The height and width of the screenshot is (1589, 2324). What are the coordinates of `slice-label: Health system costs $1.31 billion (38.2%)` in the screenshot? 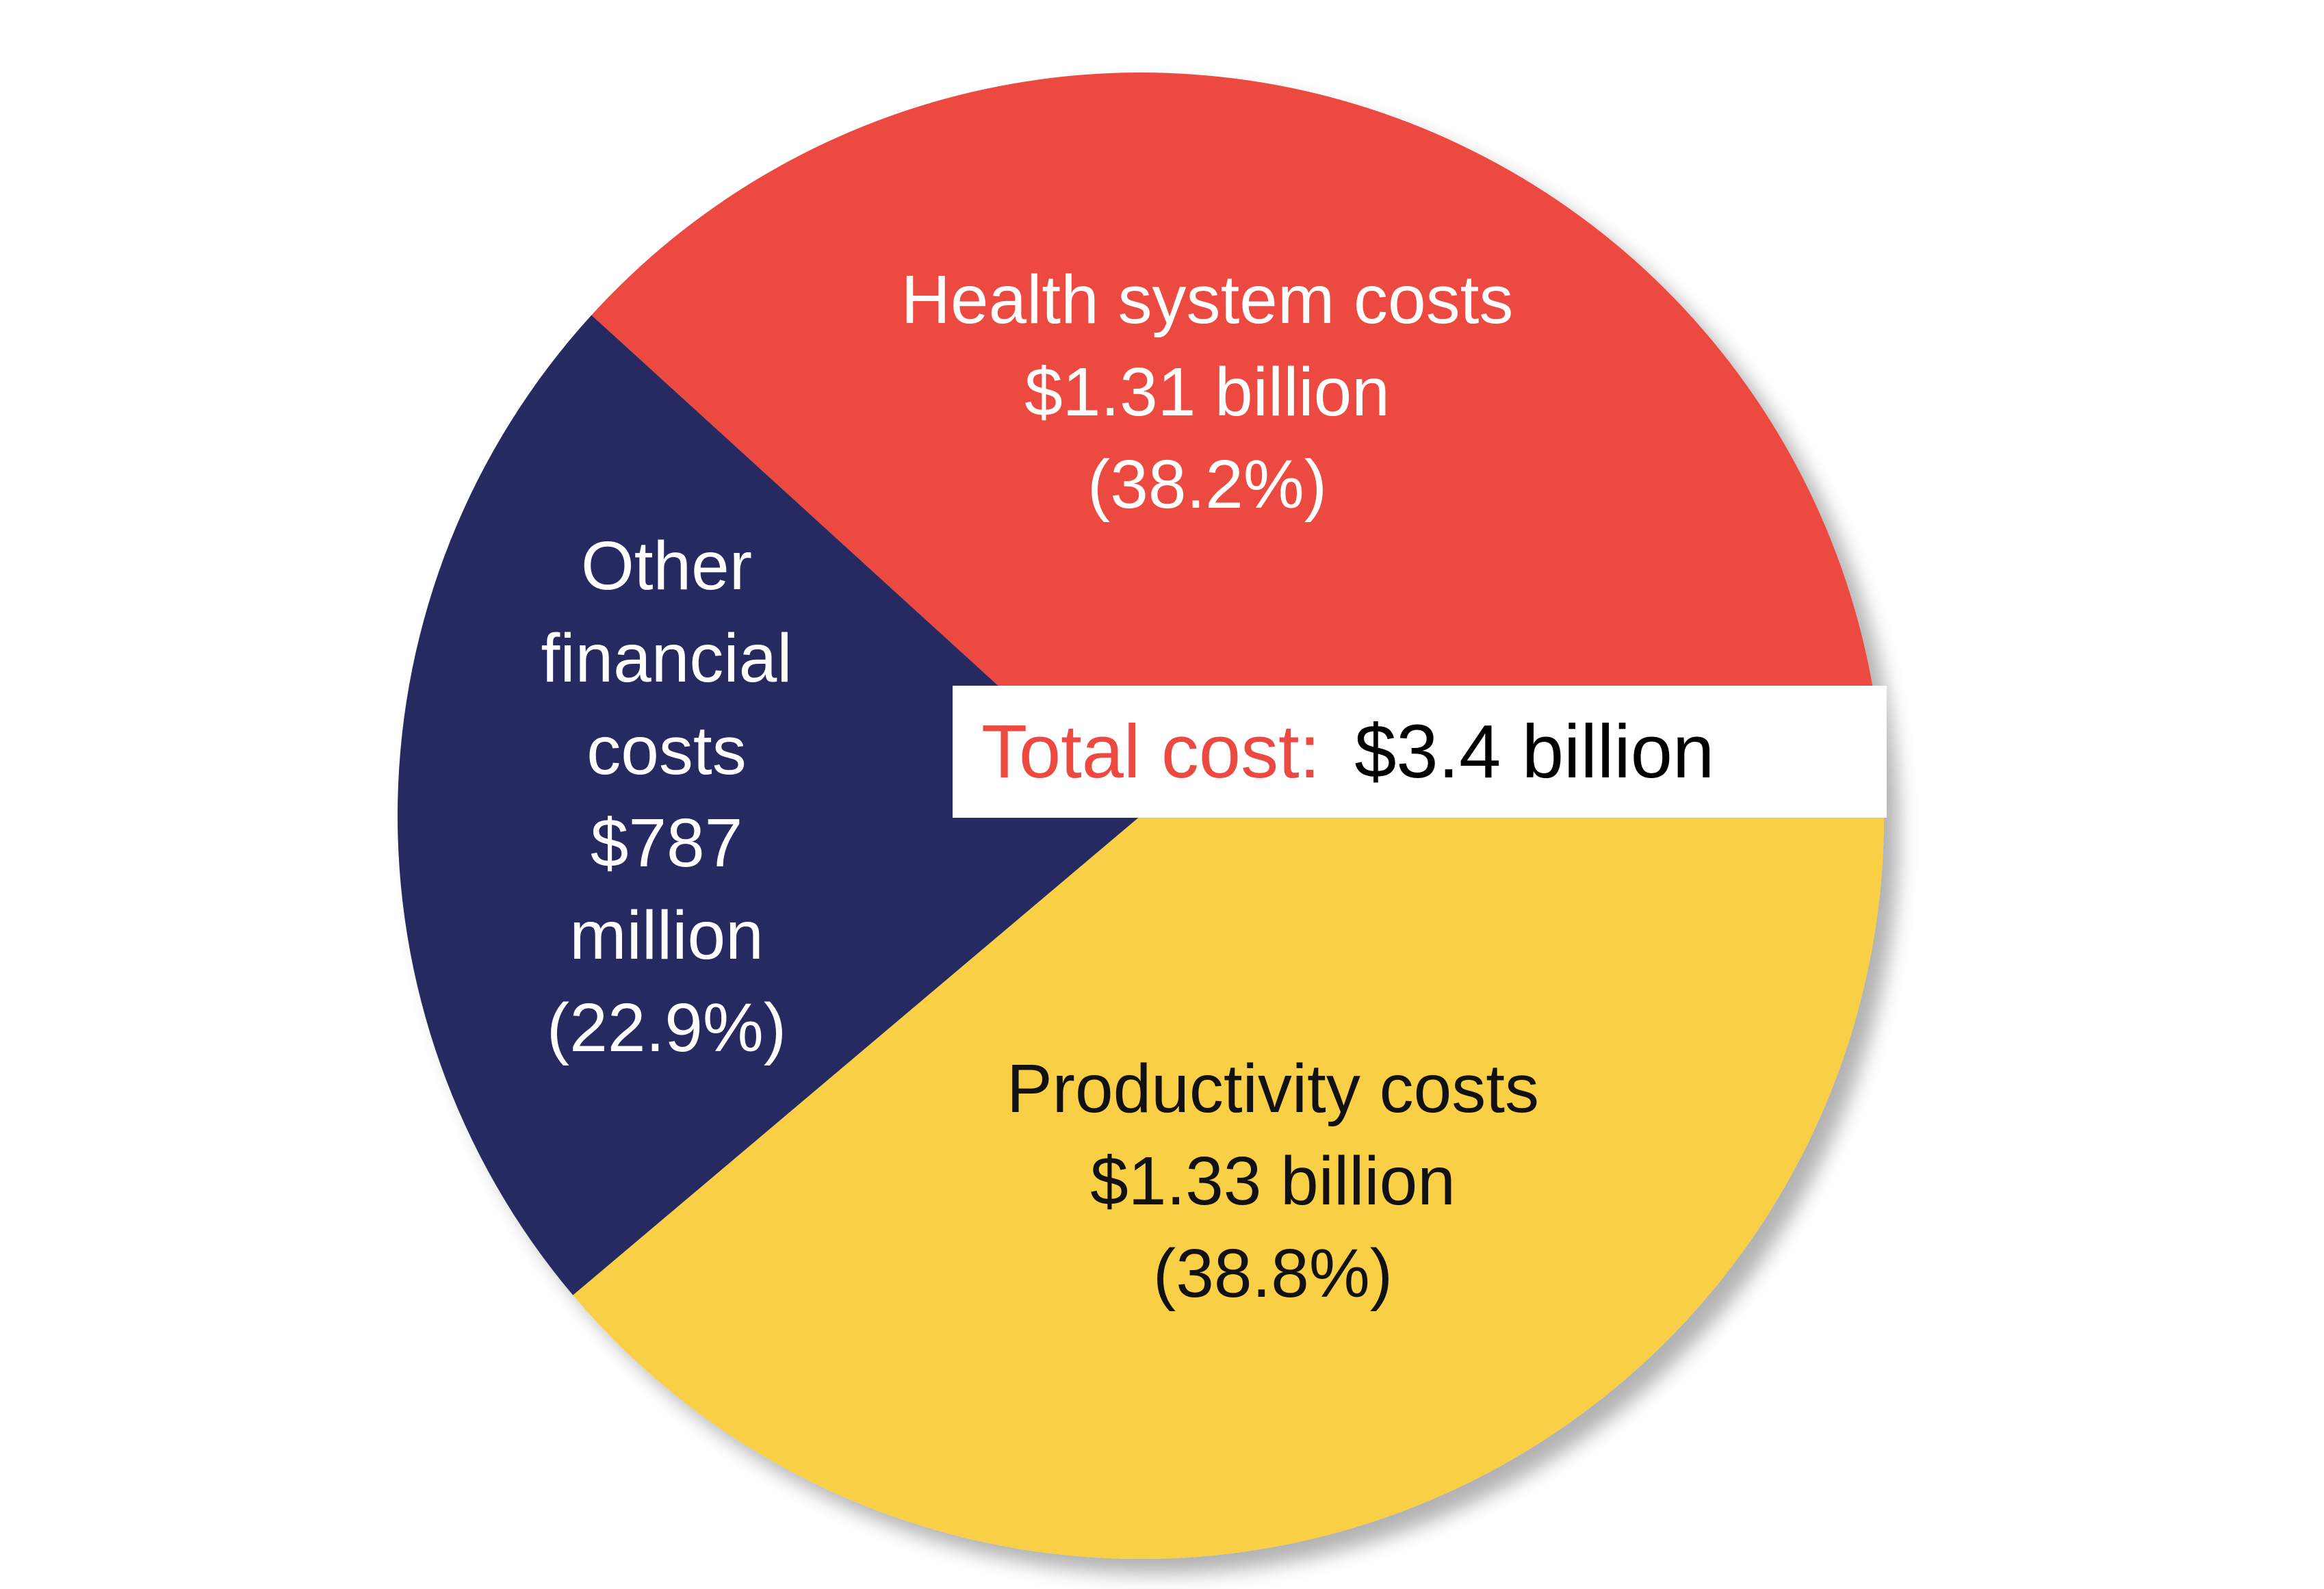 It's located at (1207, 392).